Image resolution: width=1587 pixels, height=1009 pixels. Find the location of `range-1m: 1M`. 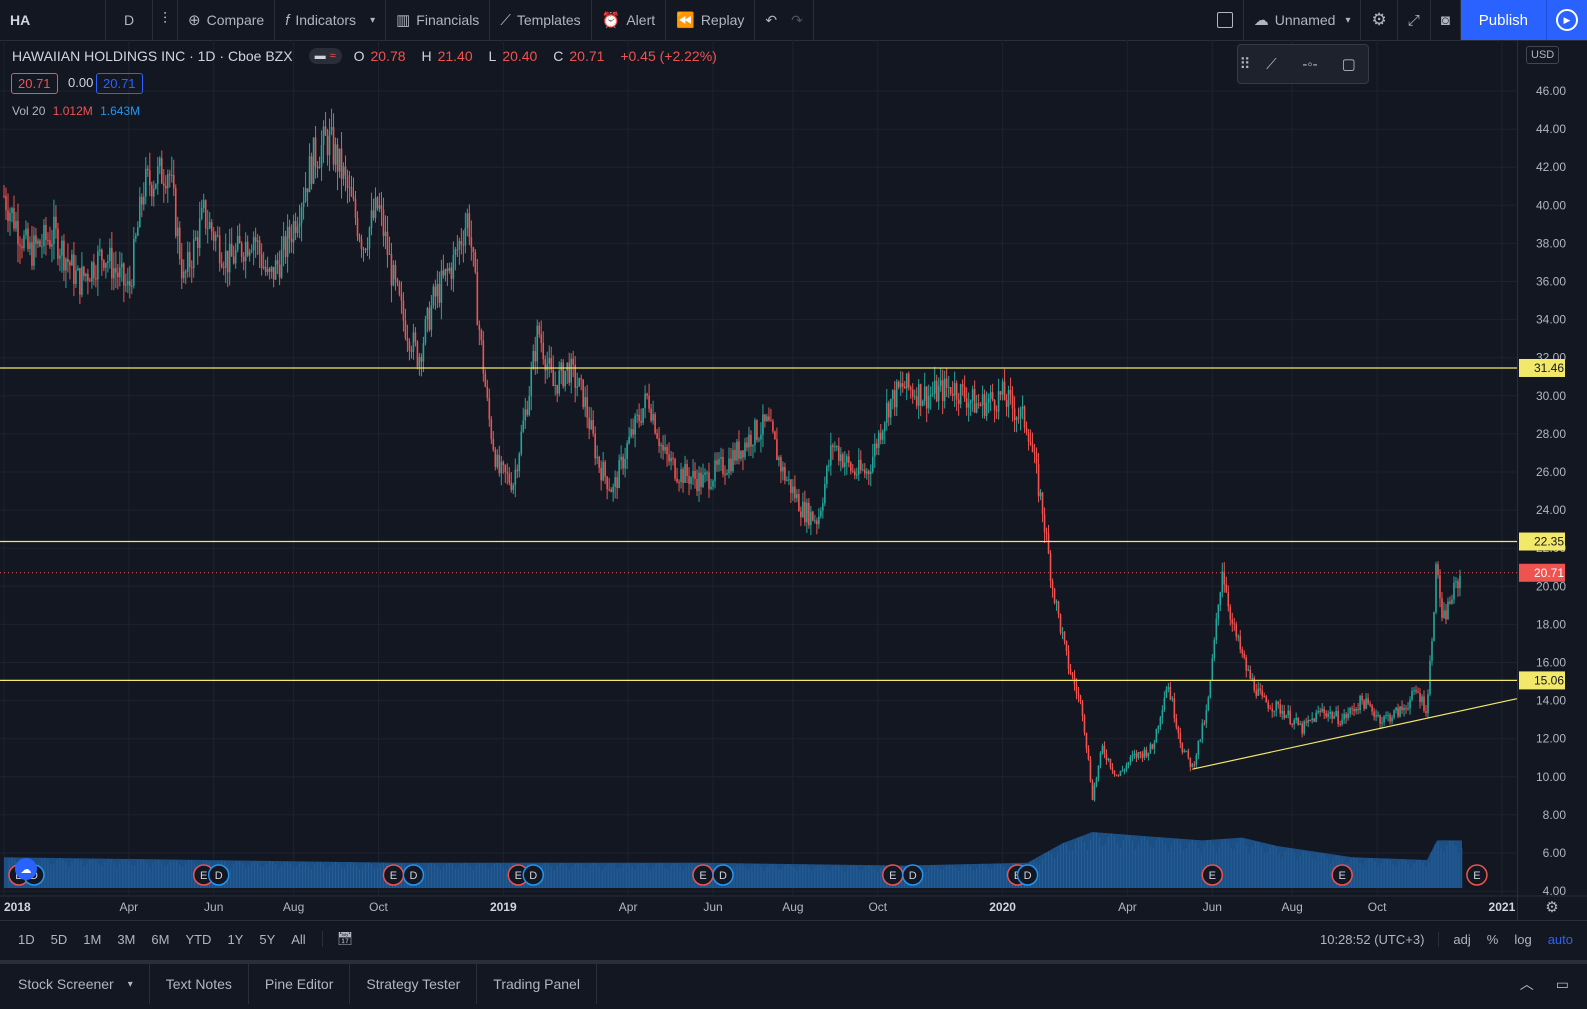

range-1m: 1M is located at coordinates (92, 939).